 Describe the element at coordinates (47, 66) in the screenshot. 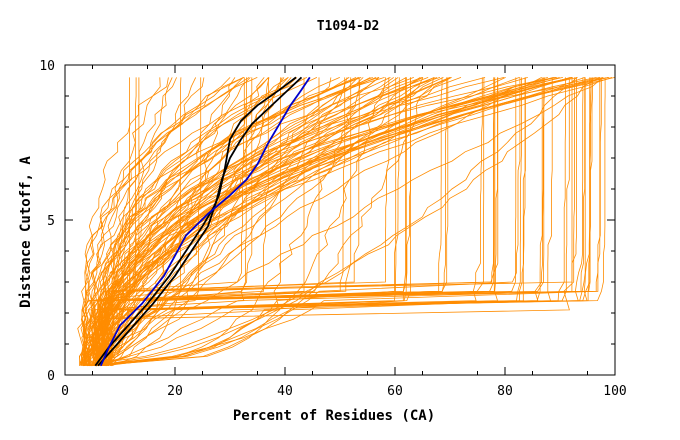

I see `y-tick-label: 10` at that location.